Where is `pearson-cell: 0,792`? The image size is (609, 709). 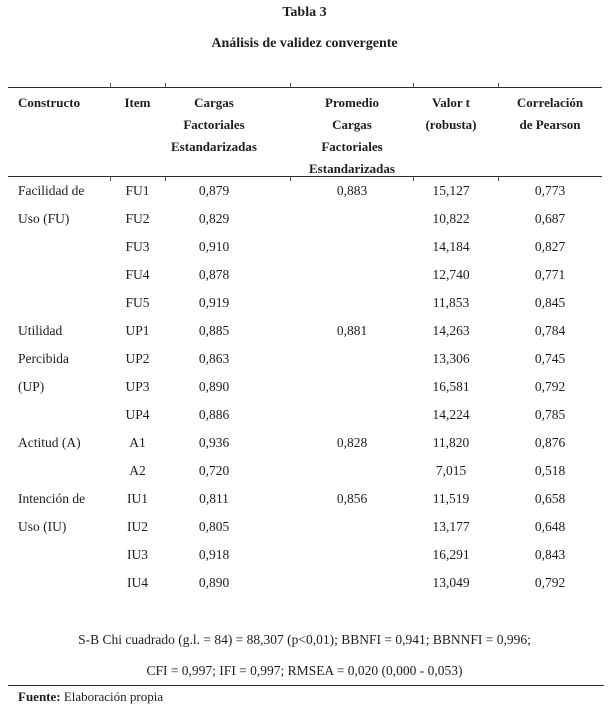 pearson-cell: 0,792 is located at coordinates (550, 582).